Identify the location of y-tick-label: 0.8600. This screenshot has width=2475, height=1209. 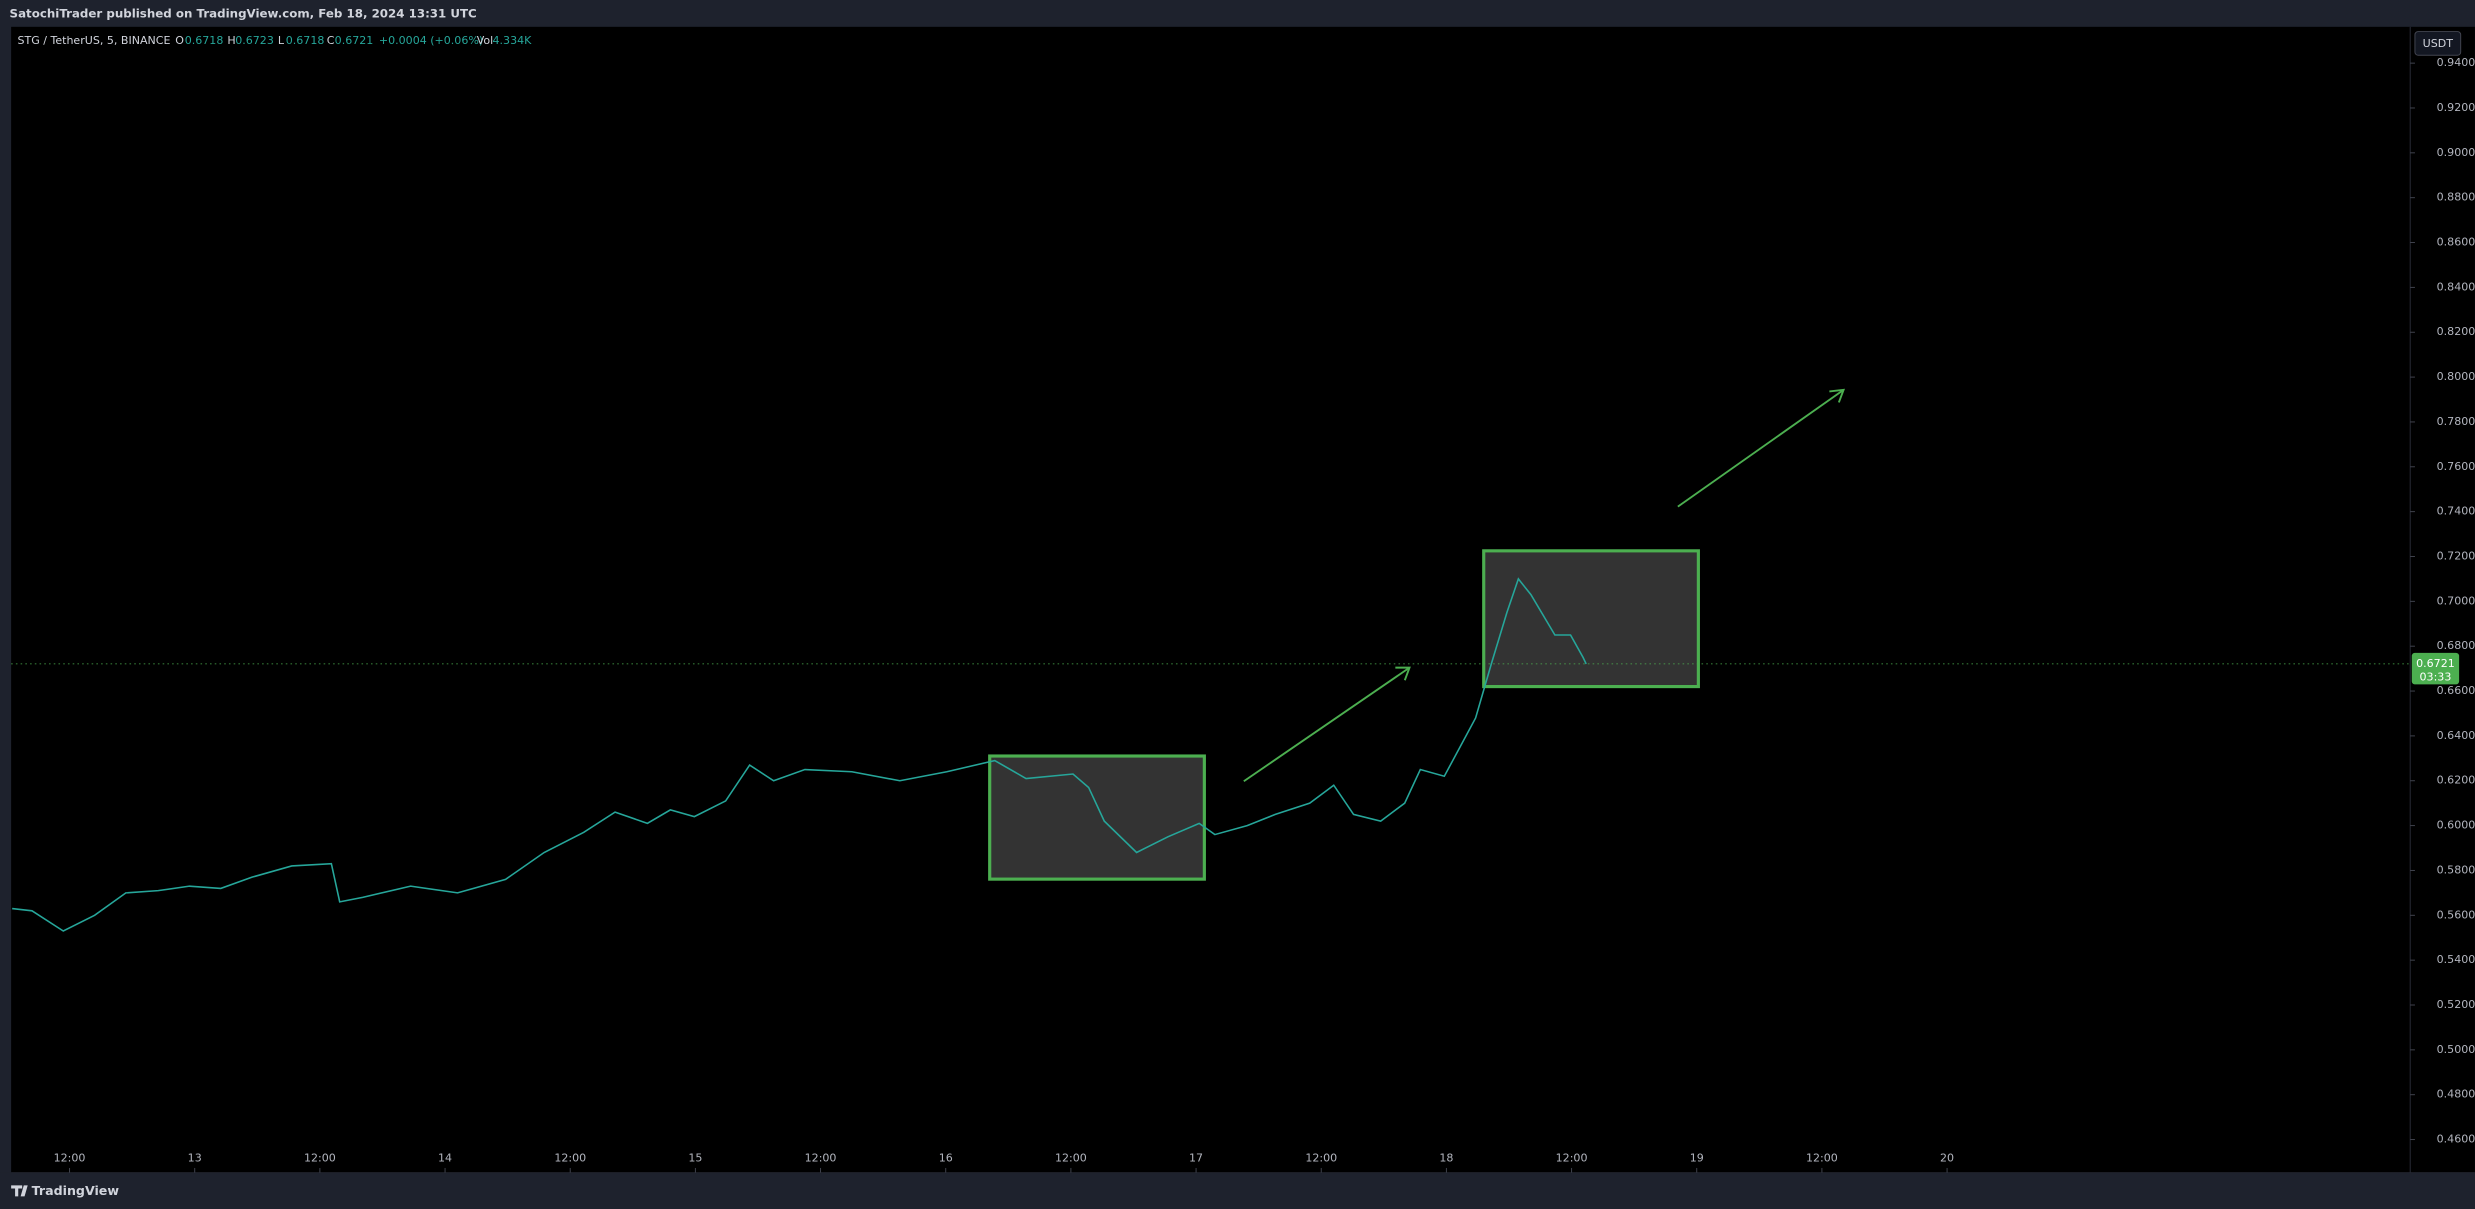
(2456, 242).